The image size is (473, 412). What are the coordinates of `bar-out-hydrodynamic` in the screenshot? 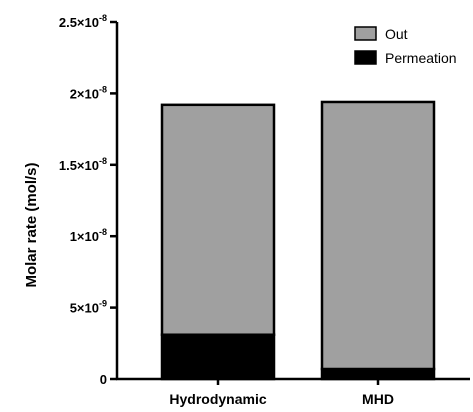 It's located at (218, 219).